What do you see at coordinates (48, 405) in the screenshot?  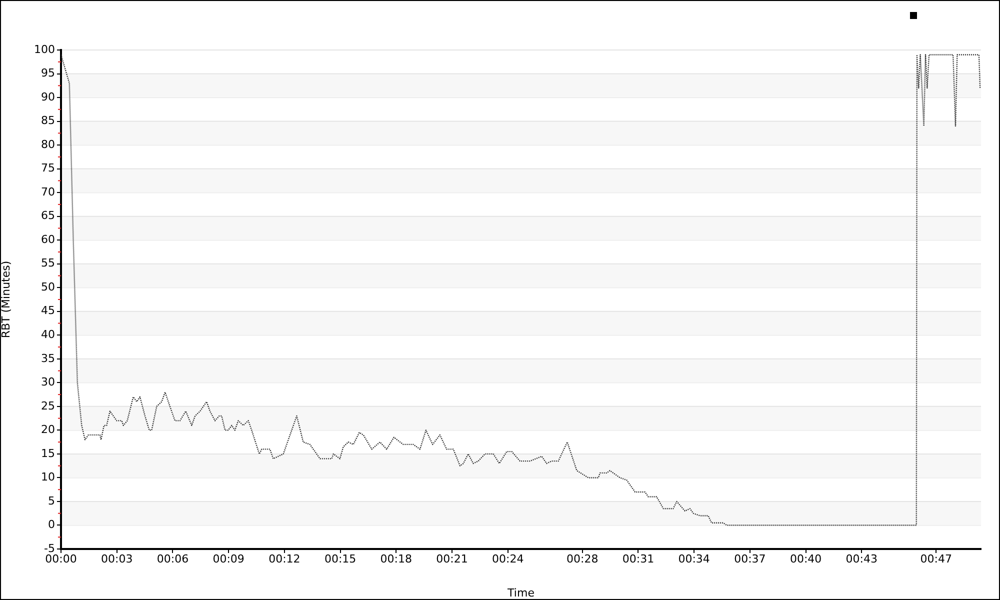 I see `y-tick-label: 25` at bounding box center [48, 405].